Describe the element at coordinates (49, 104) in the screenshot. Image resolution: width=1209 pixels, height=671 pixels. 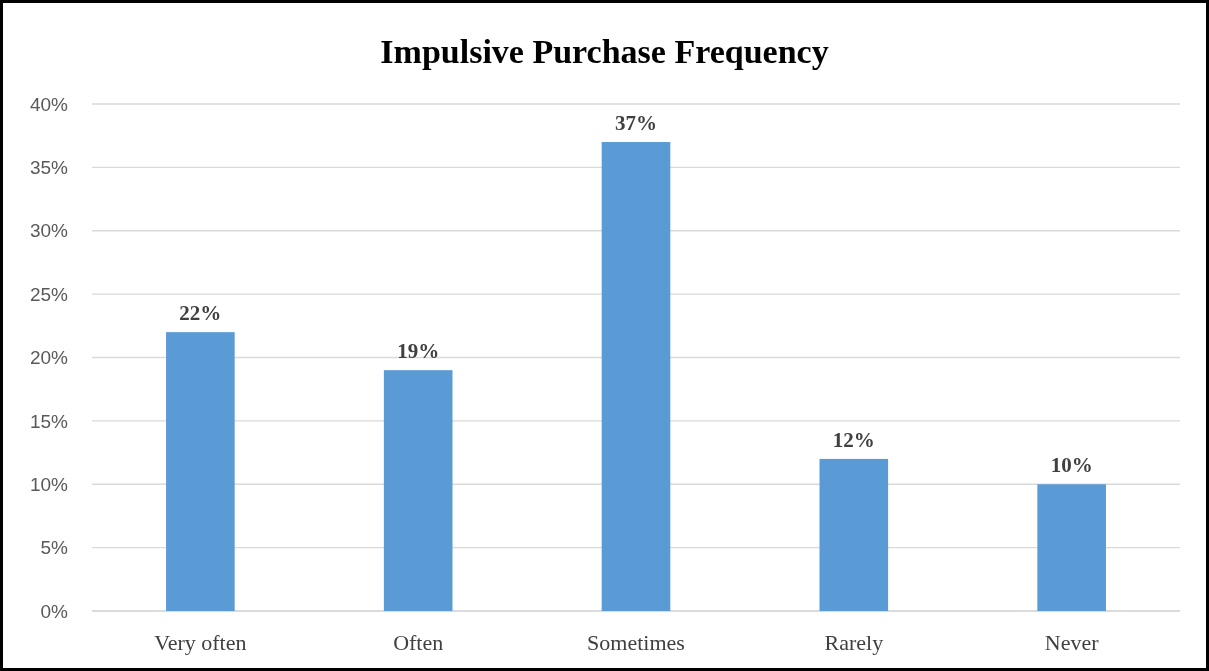
I see `y-tick-label: 40%` at that location.